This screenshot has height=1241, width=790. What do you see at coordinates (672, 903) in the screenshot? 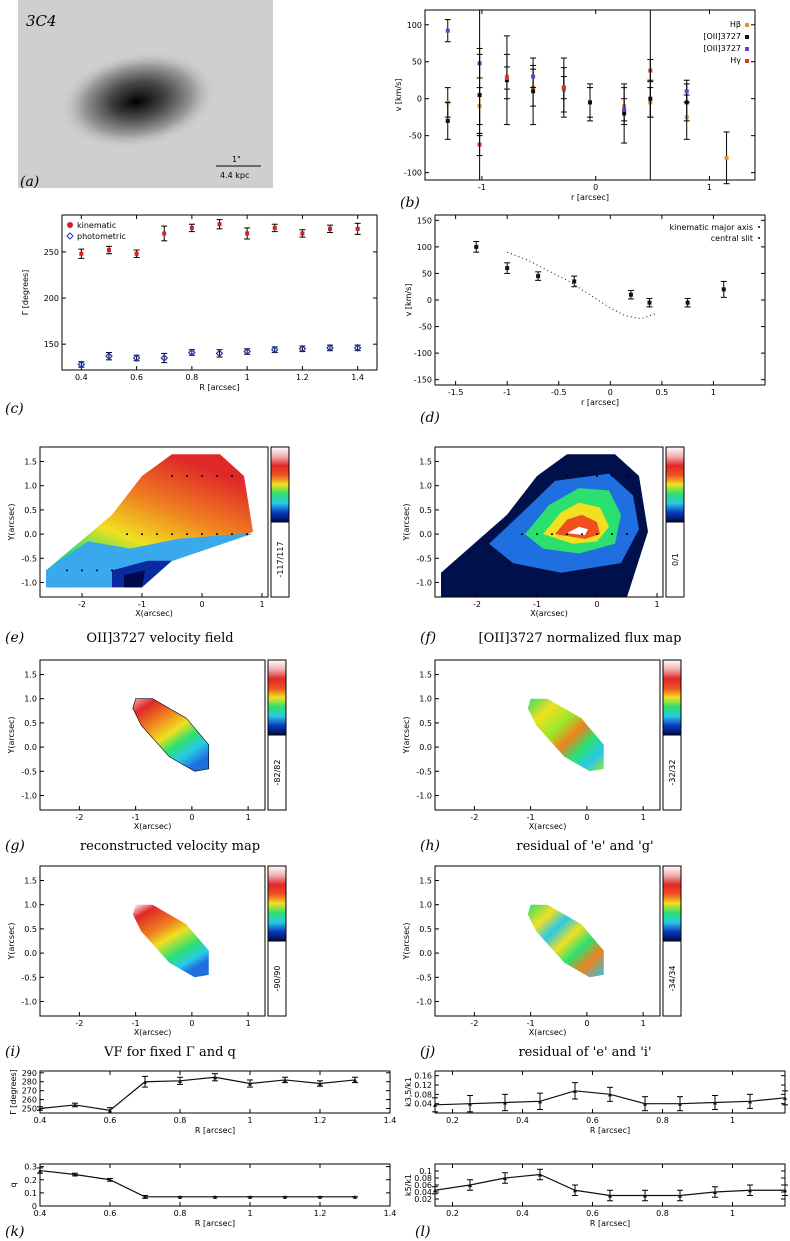
I see `colorbar` at bounding box center [672, 903].